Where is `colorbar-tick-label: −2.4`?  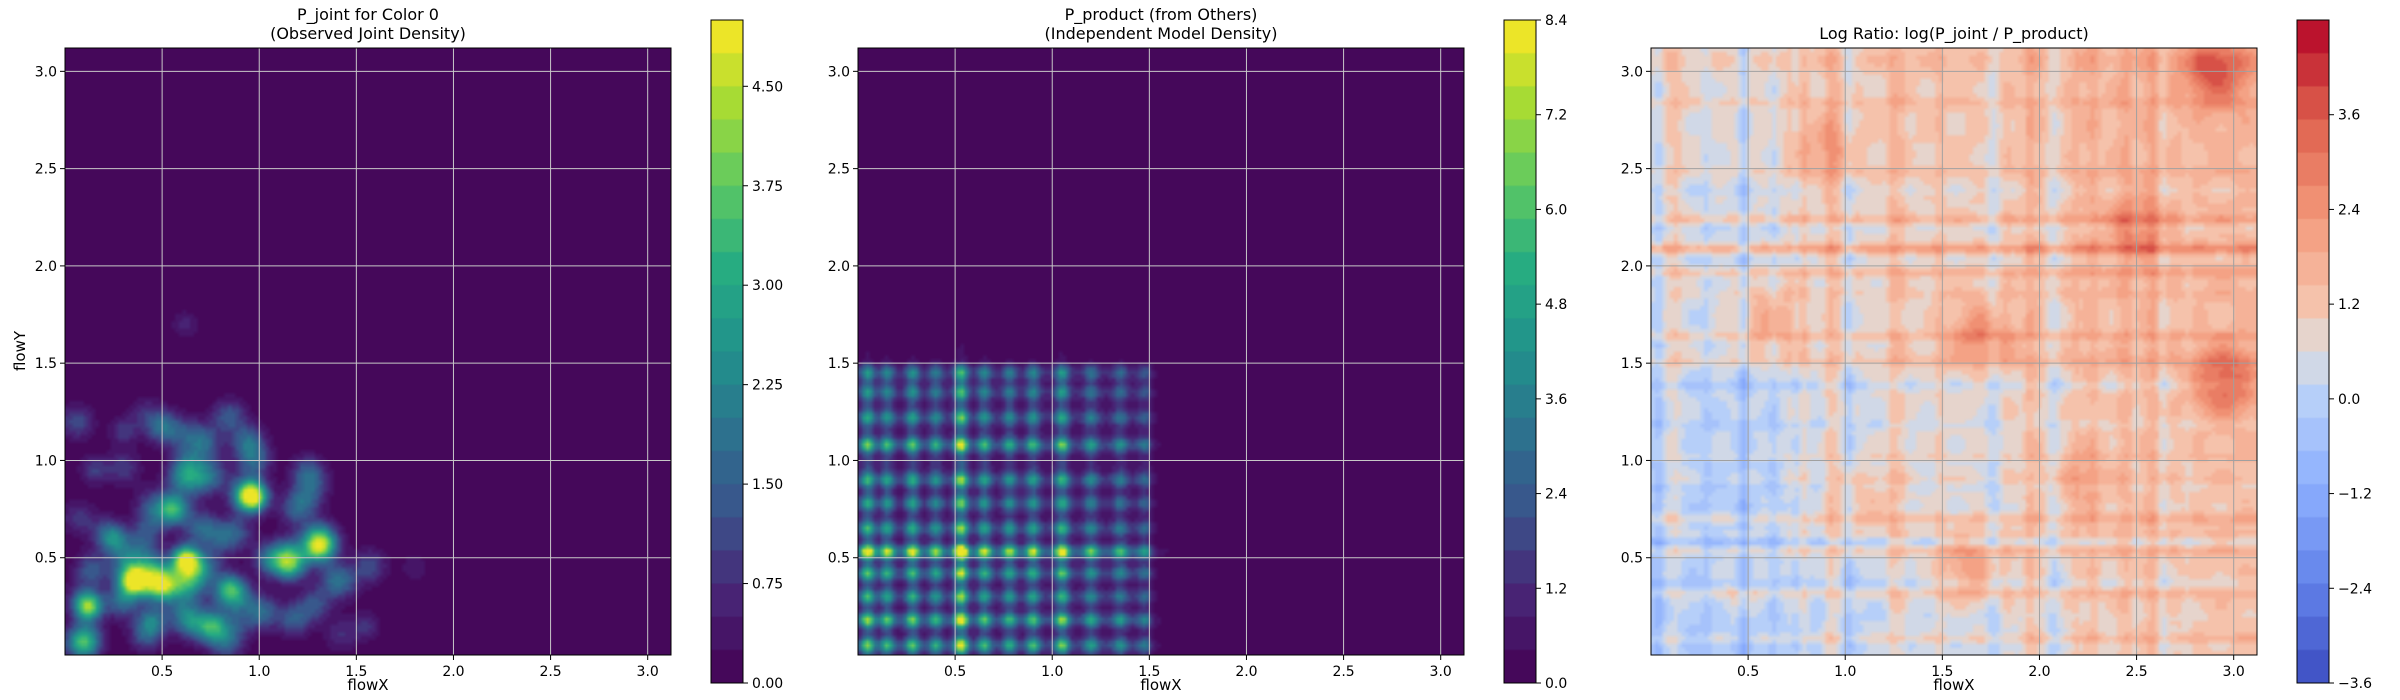 colorbar-tick-label: −2.4 is located at coordinates (2355, 589).